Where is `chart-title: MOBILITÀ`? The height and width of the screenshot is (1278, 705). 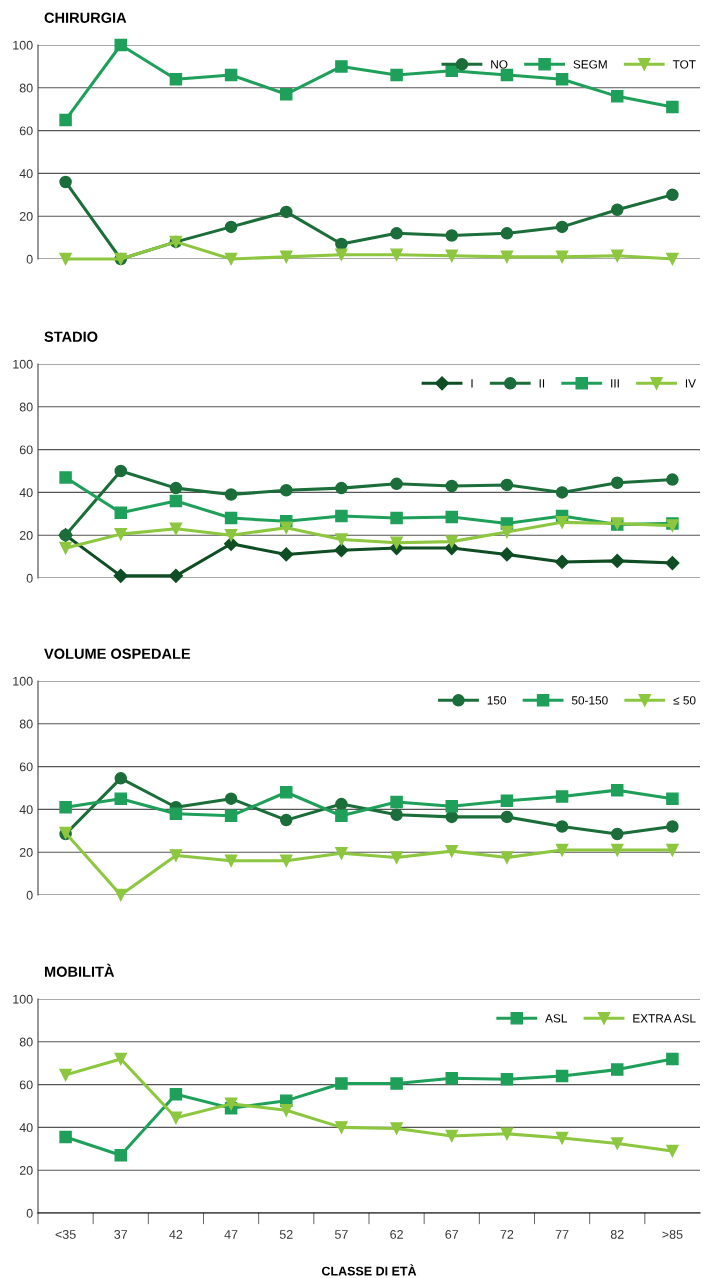 chart-title: MOBILITÀ is located at coordinates (79, 970).